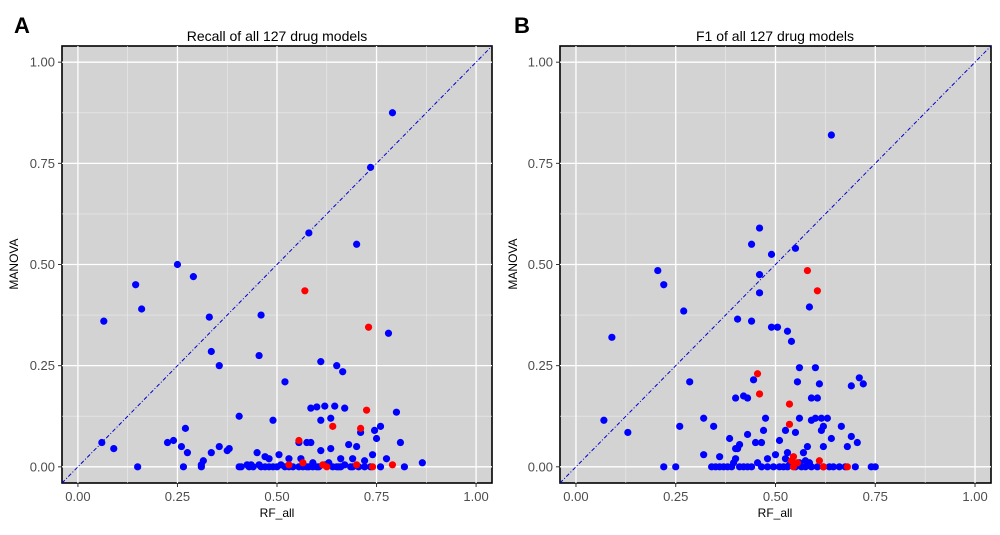  What do you see at coordinates (974, 496) in the screenshot?
I see `x-tick-label: 1.00` at bounding box center [974, 496].